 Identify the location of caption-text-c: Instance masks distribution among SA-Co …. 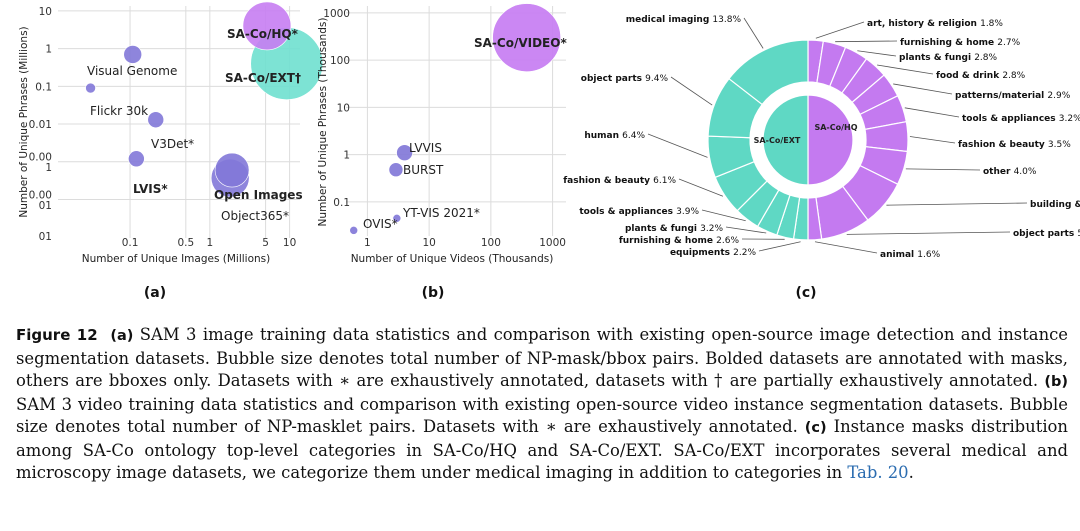
(542, 449).